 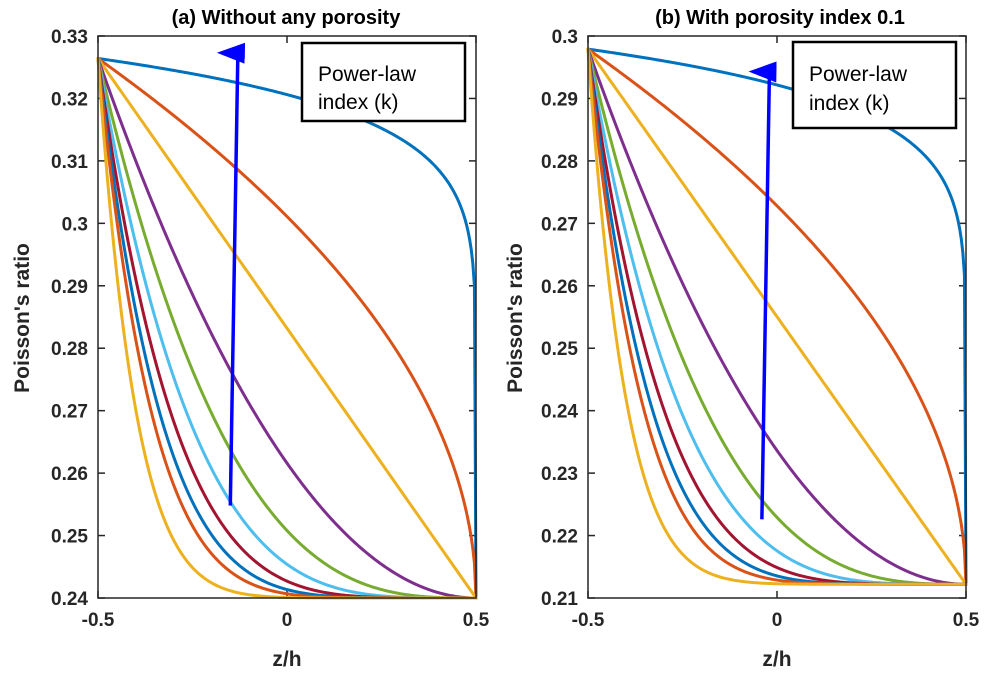 What do you see at coordinates (358, 102) in the screenshot?
I see `panel-a-annotation-line2: index (k)` at bounding box center [358, 102].